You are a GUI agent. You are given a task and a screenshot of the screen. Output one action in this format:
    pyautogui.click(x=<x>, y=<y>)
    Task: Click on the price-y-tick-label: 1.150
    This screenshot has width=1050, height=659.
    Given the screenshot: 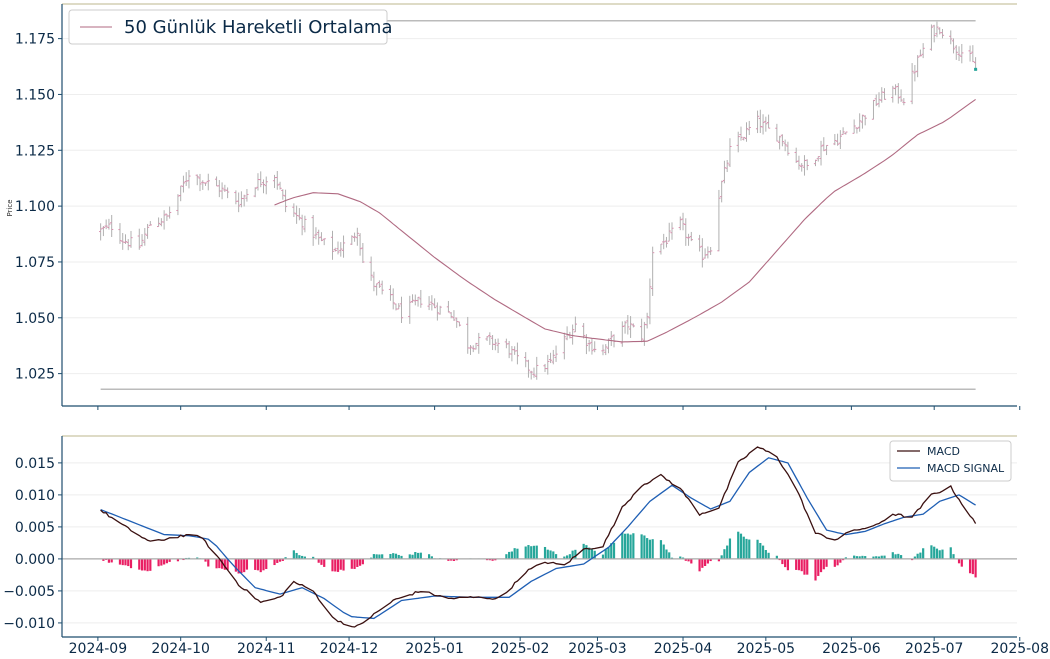 What is the action you would take?
    pyautogui.click(x=35, y=95)
    